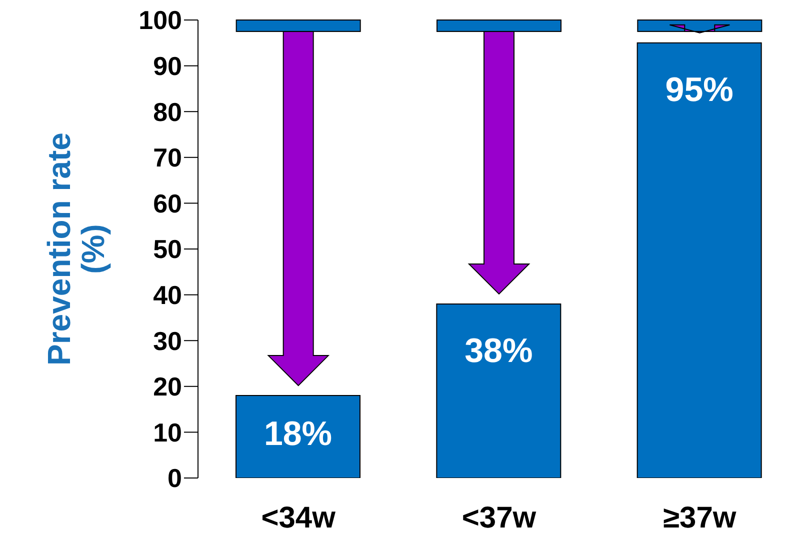  What do you see at coordinates (167, 157) in the screenshot?
I see `y-tick-label: 70` at bounding box center [167, 157].